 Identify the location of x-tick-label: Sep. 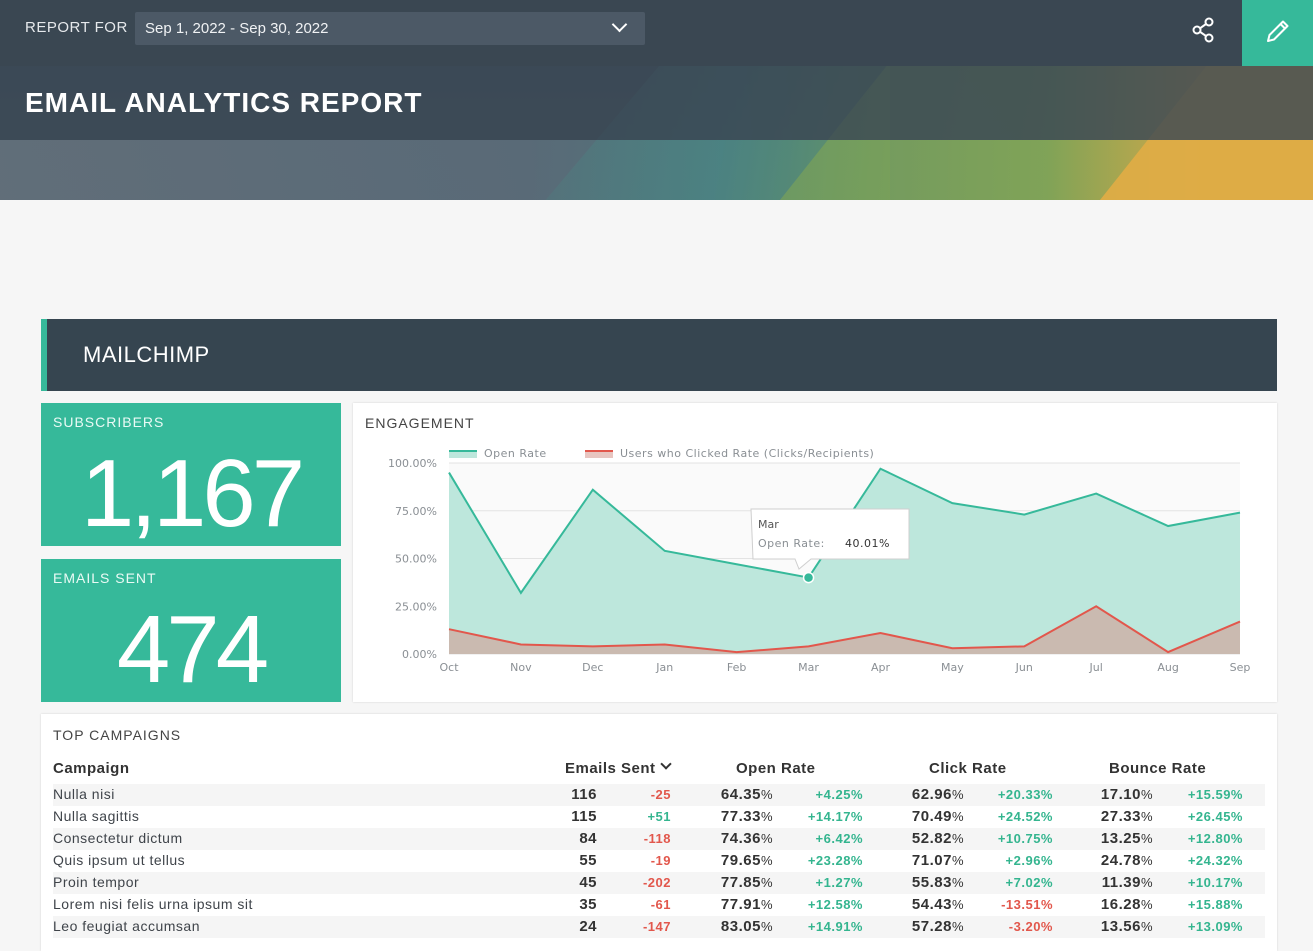
(1240, 667).